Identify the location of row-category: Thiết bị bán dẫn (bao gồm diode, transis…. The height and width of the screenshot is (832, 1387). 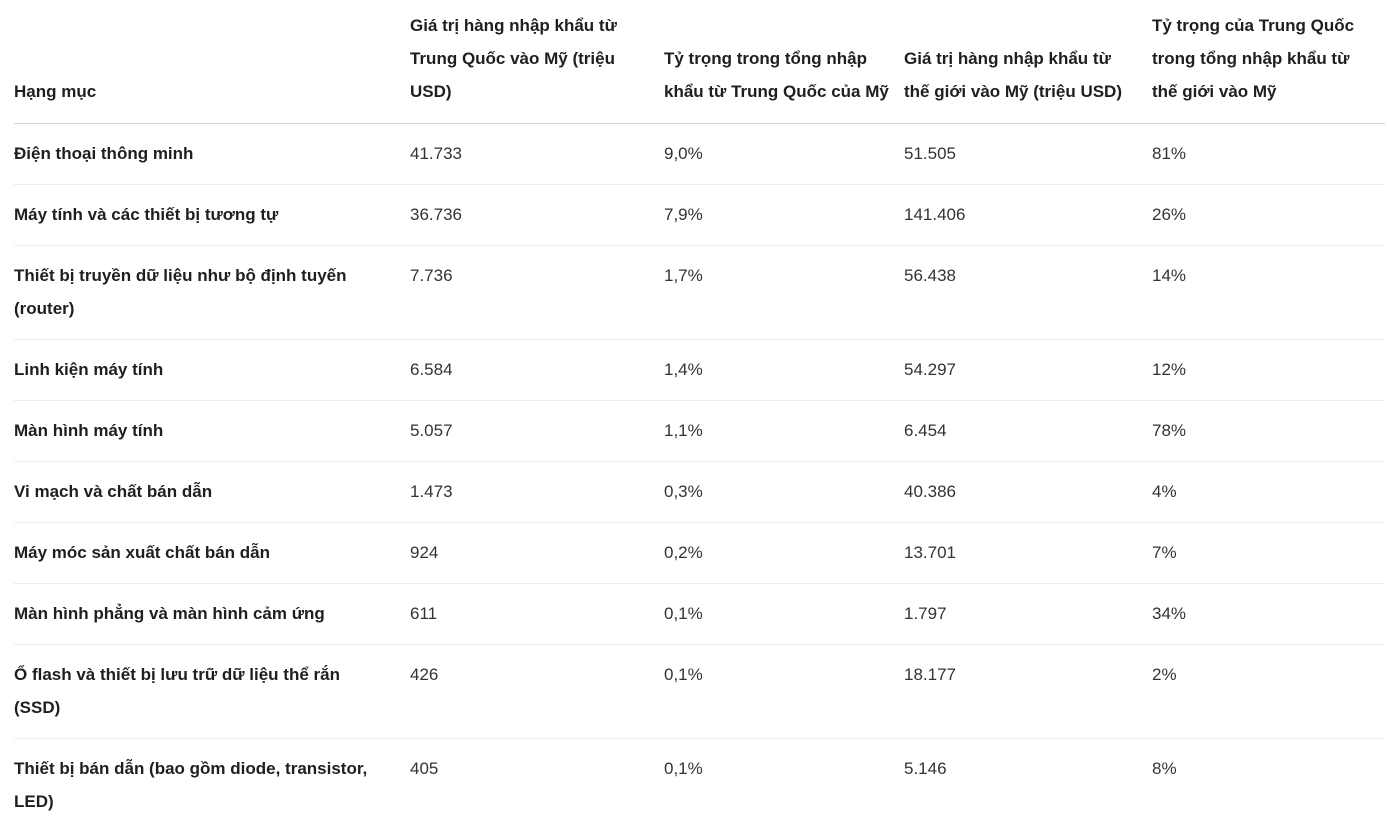
(212, 785).